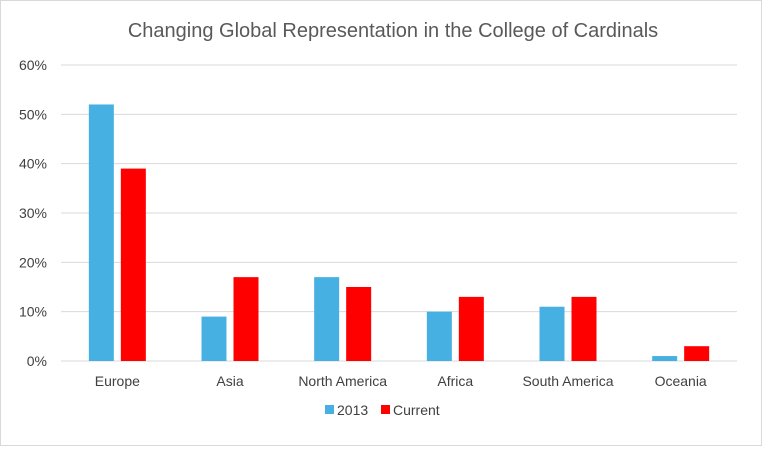  Describe the element at coordinates (697, 353) in the screenshot. I see `bar-current-oceania` at that location.